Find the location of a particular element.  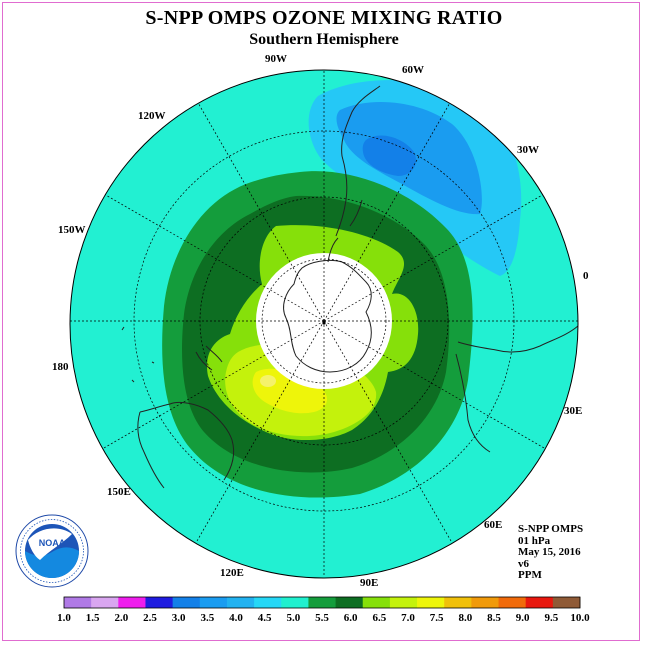

lon-label-30e: 30E is located at coordinates (573, 411).